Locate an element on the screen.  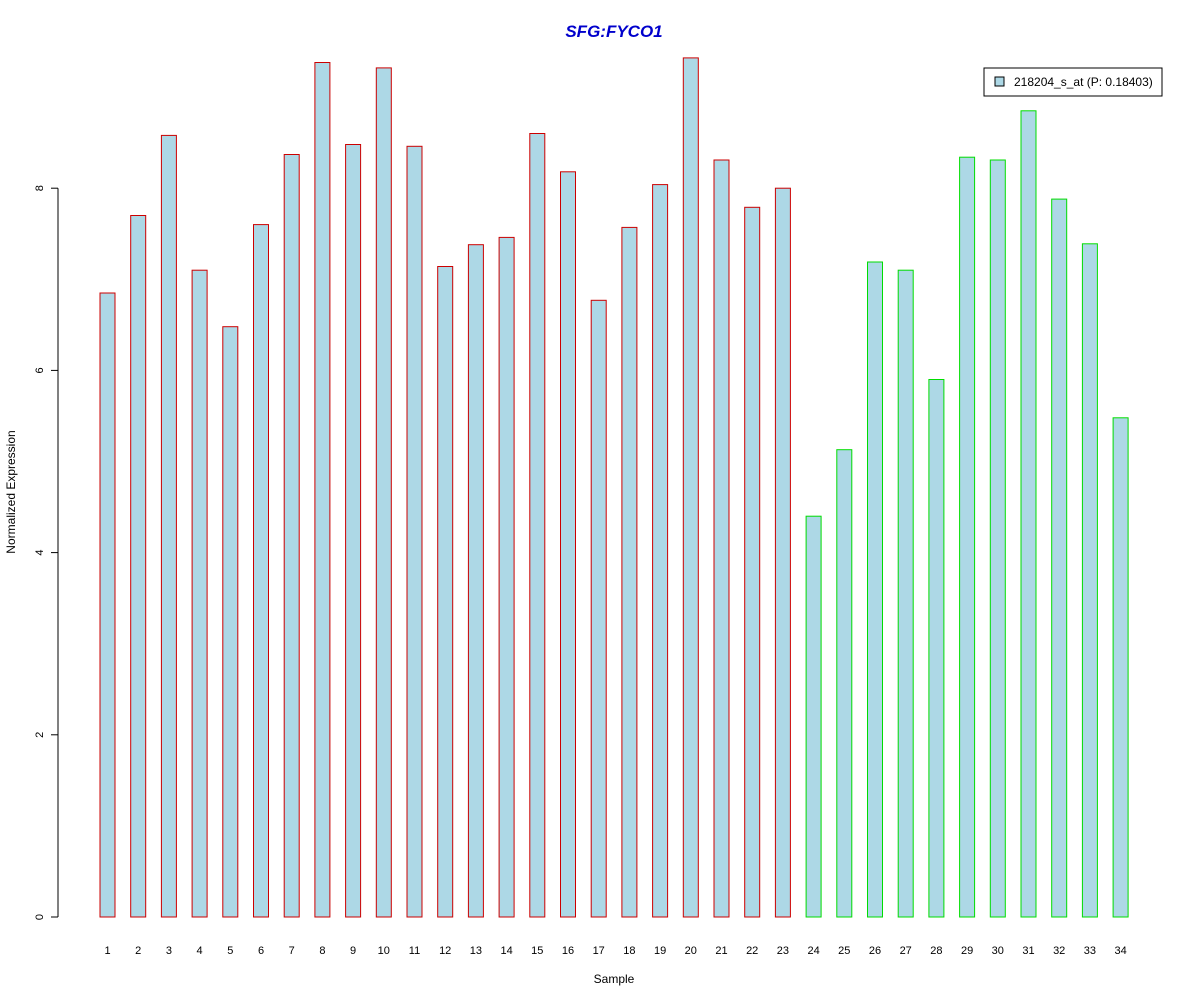
x-tick-label: 9 is located at coordinates (353, 951).